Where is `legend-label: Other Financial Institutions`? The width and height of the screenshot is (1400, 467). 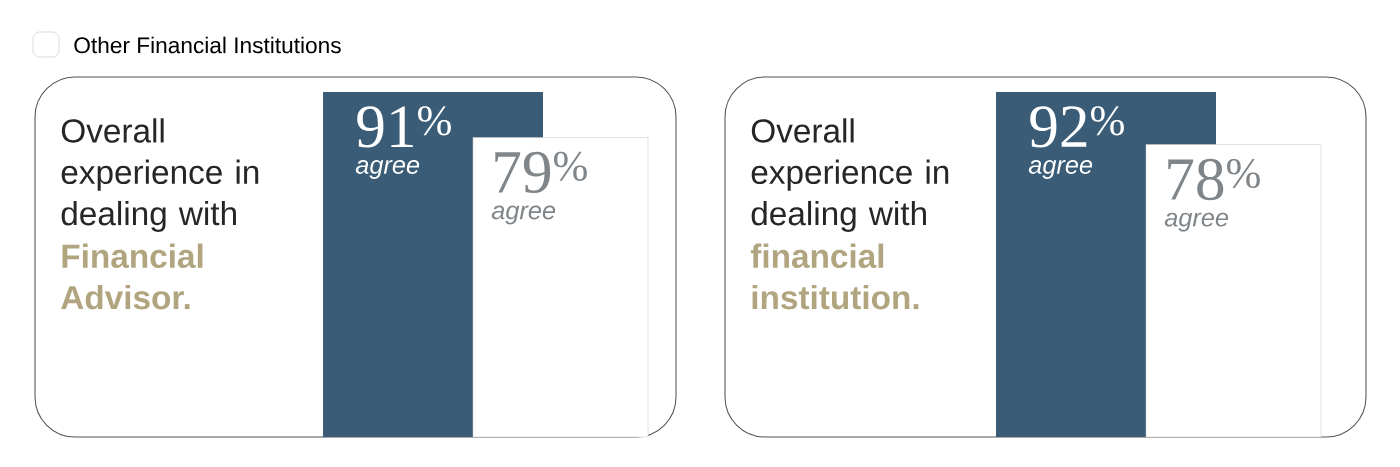
legend-label: Other Financial Institutions is located at coordinates (207, 45).